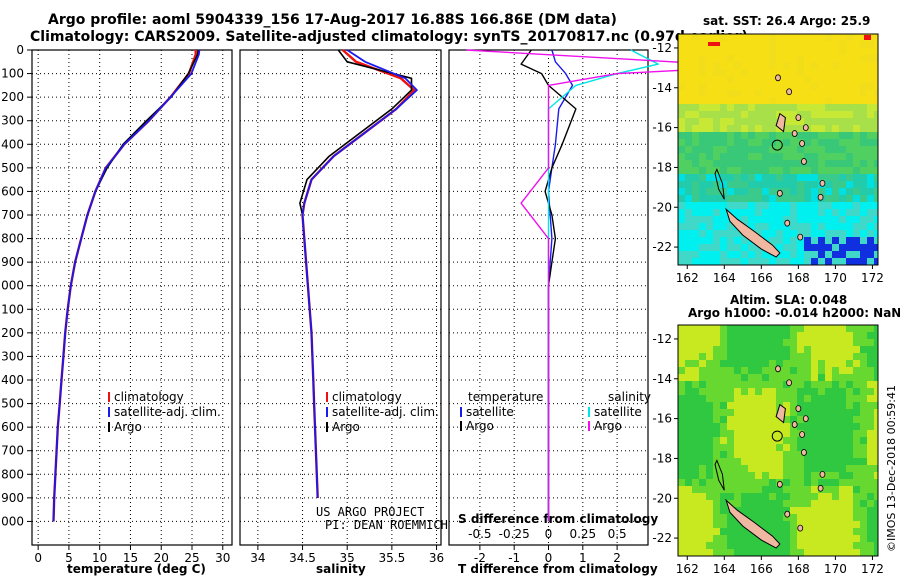  What do you see at coordinates (302, 558) in the screenshot?
I see `x-tick-label: 34.5` at bounding box center [302, 558].